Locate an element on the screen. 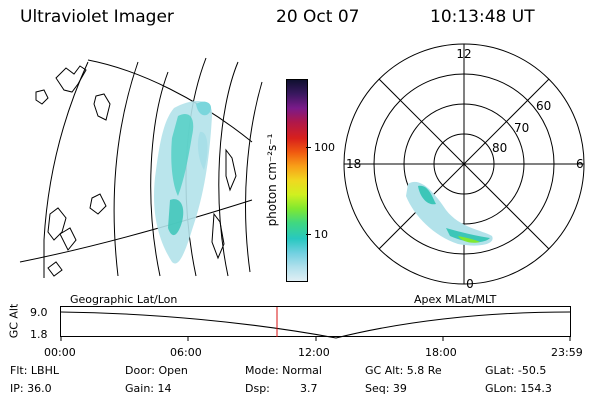  altitude-curve is located at coordinates (315, 325).